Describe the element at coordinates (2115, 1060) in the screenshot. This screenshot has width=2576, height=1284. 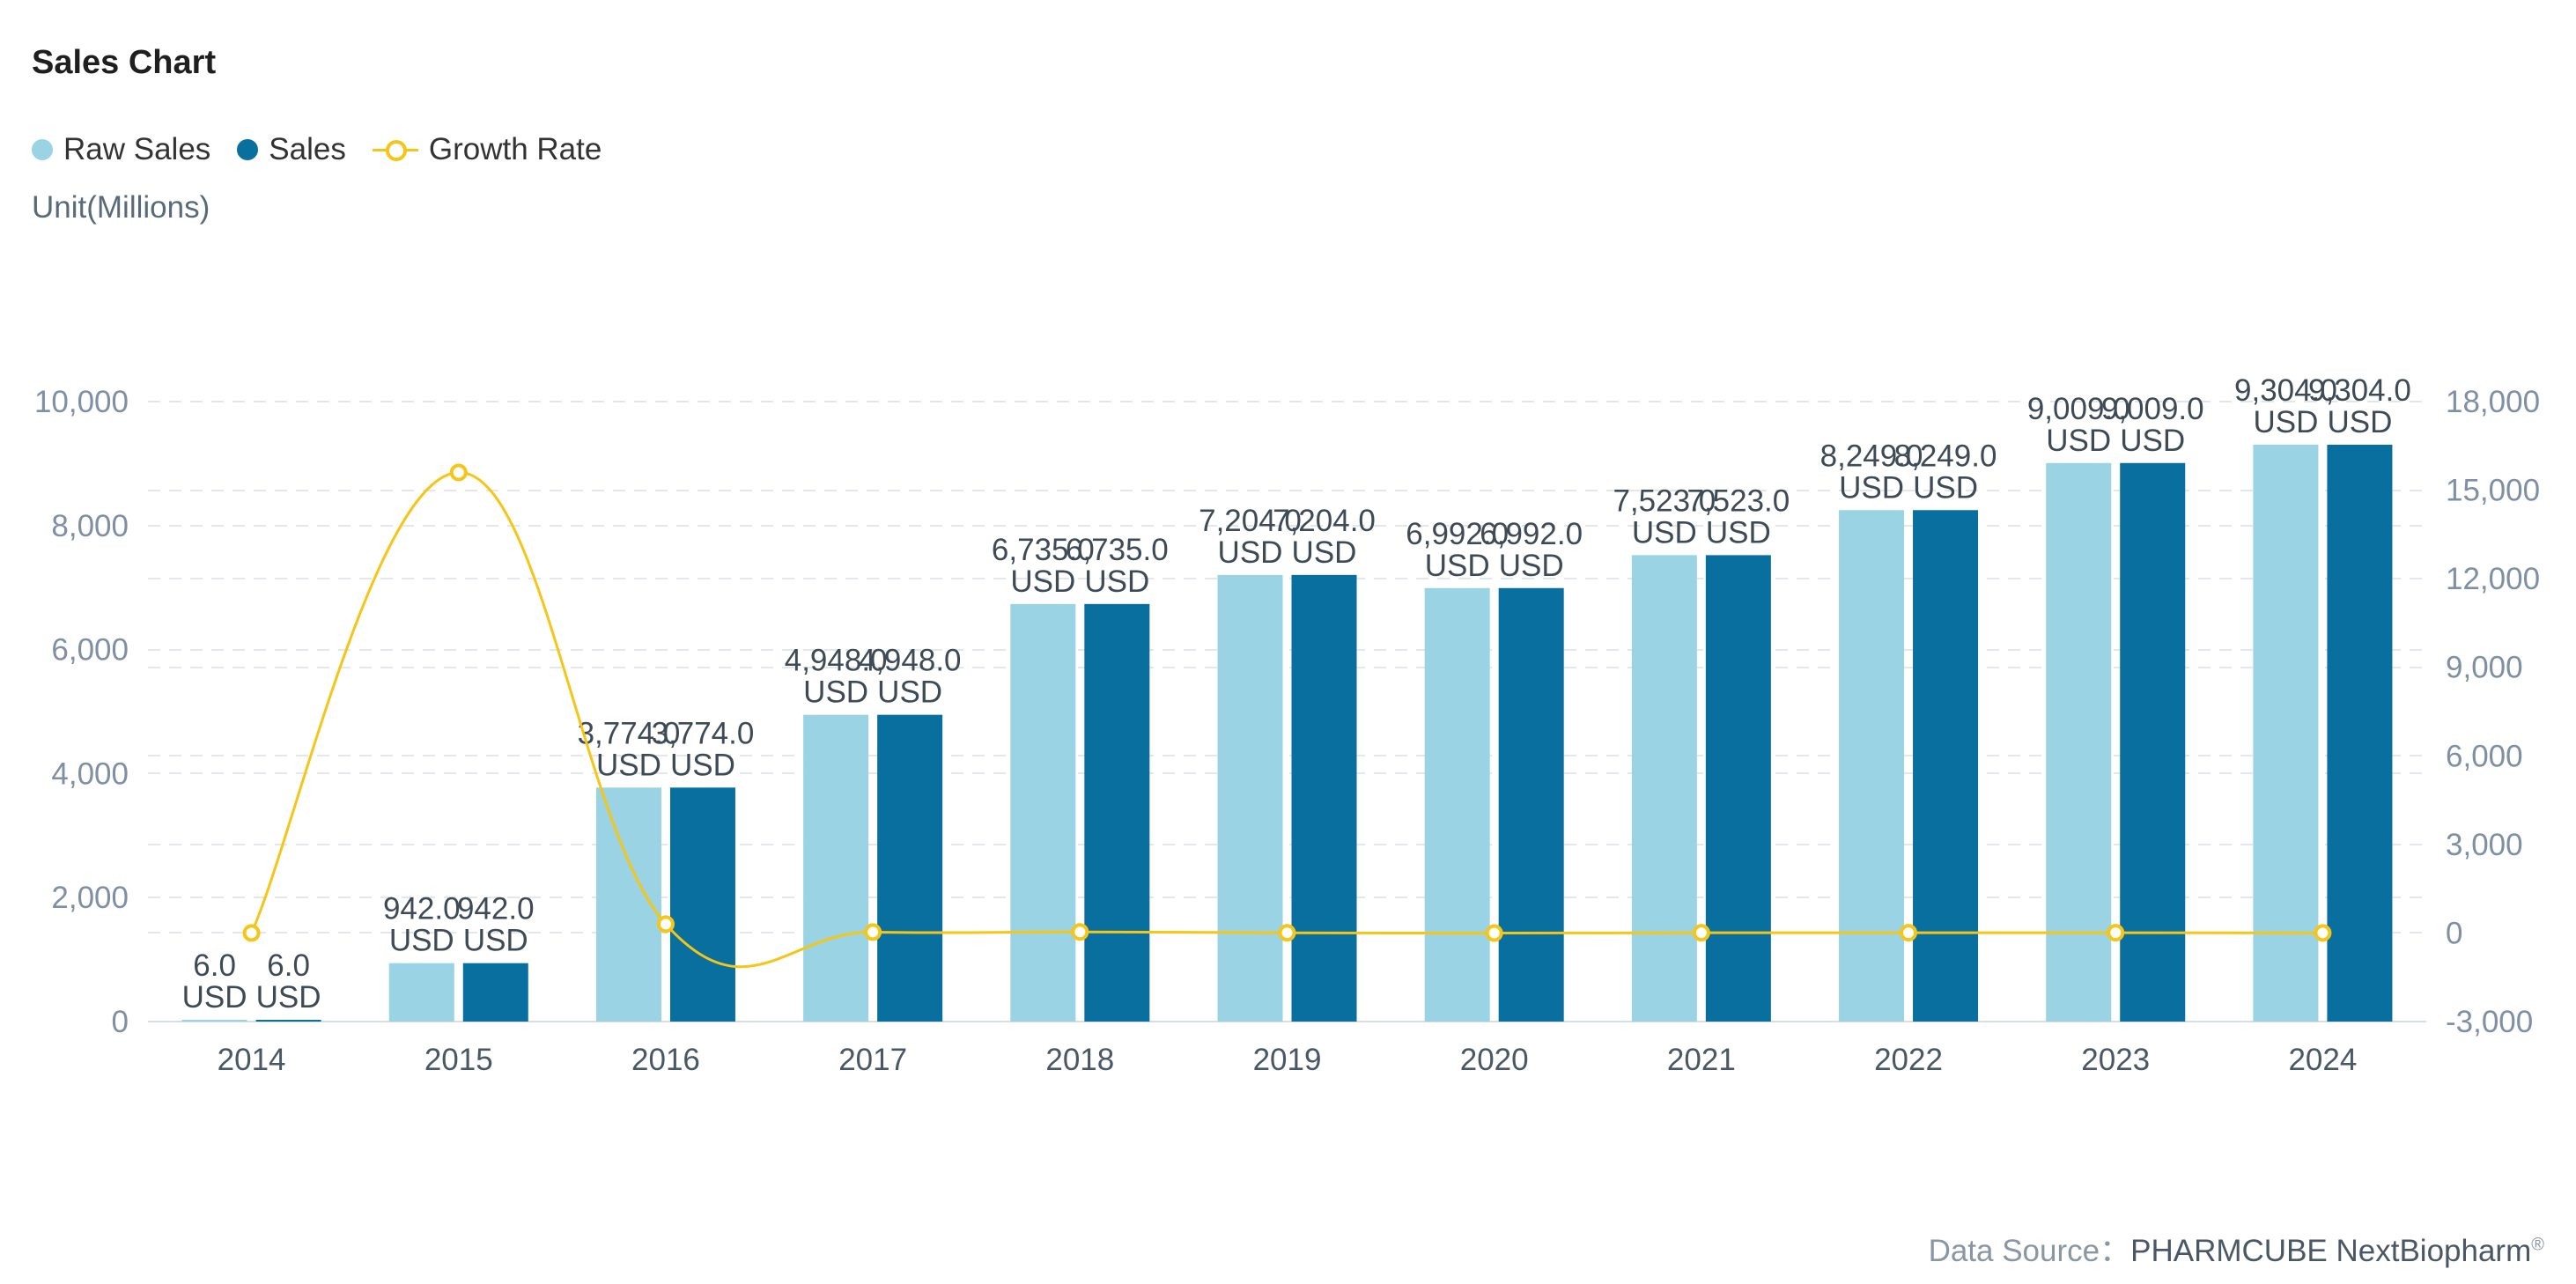
I see `x-tick-label: 2023` at that location.